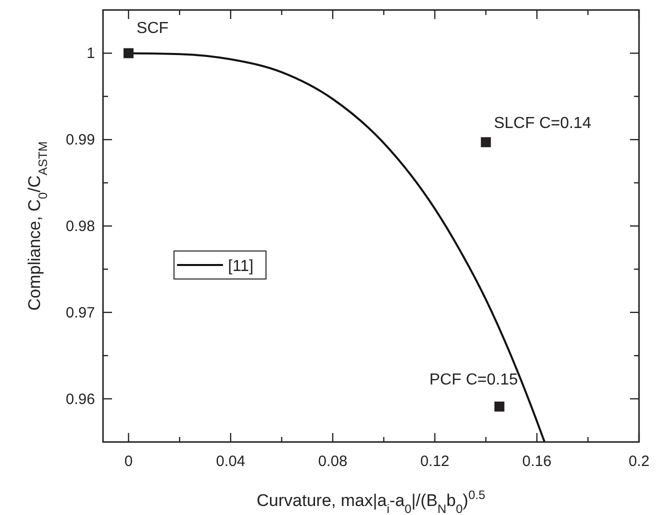  Describe the element at coordinates (80, 399) in the screenshot. I see `y-tick-label: 0.96` at that location.